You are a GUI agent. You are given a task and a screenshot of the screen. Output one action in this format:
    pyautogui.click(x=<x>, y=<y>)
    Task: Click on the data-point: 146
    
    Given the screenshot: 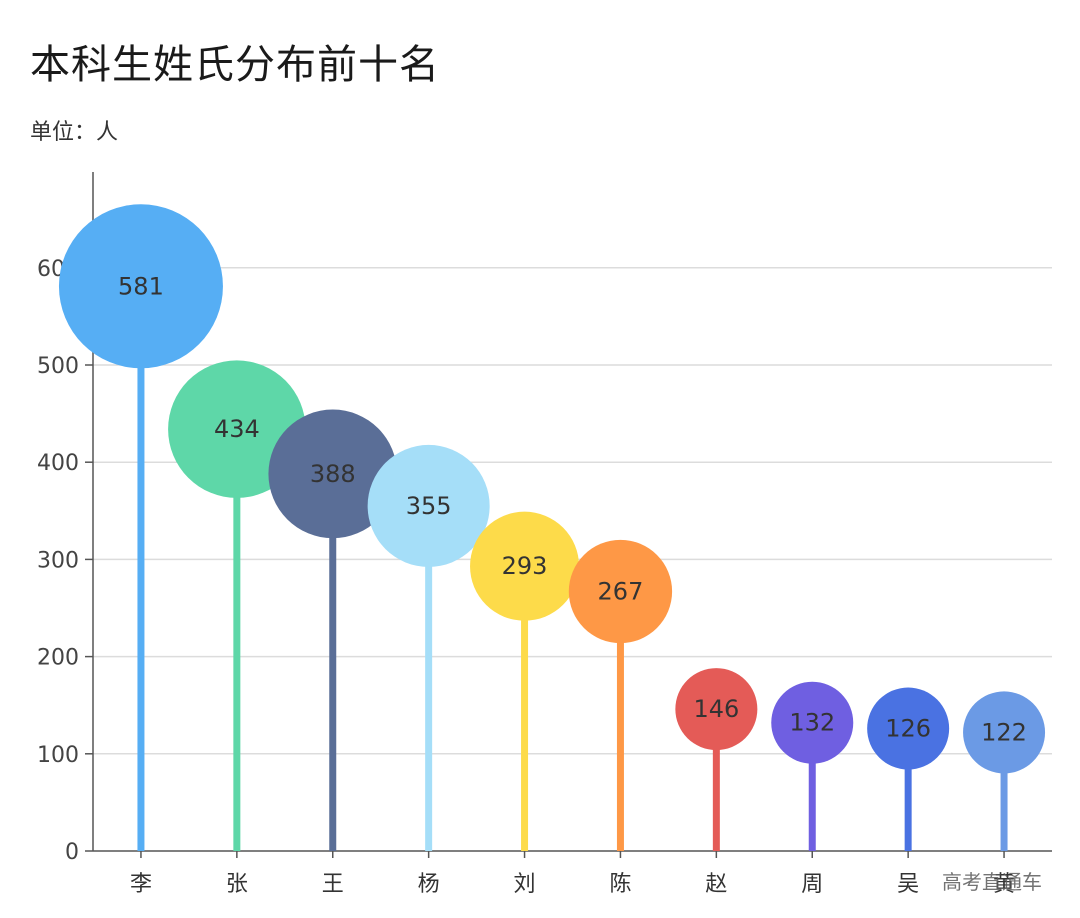 What is the action you would take?
    pyautogui.click(x=716, y=709)
    